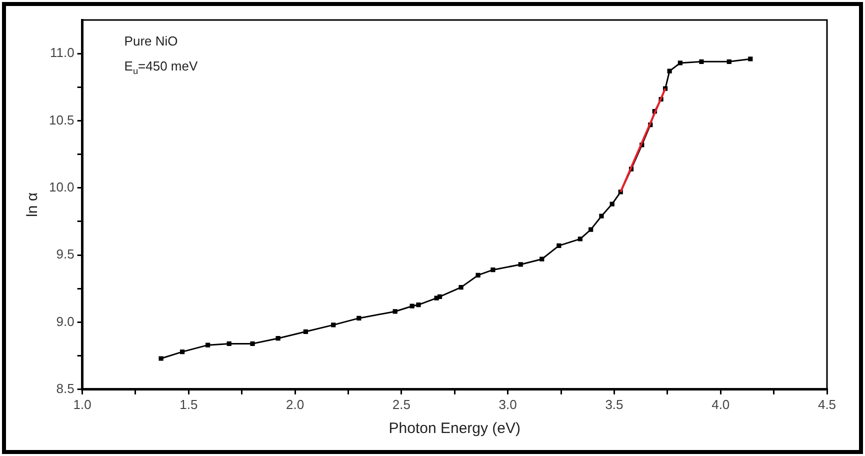 This screenshot has height=456, width=865. Describe the element at coordinates (295, 404) in the screenshot. I see `x-tick-label: 2.0` at that location.